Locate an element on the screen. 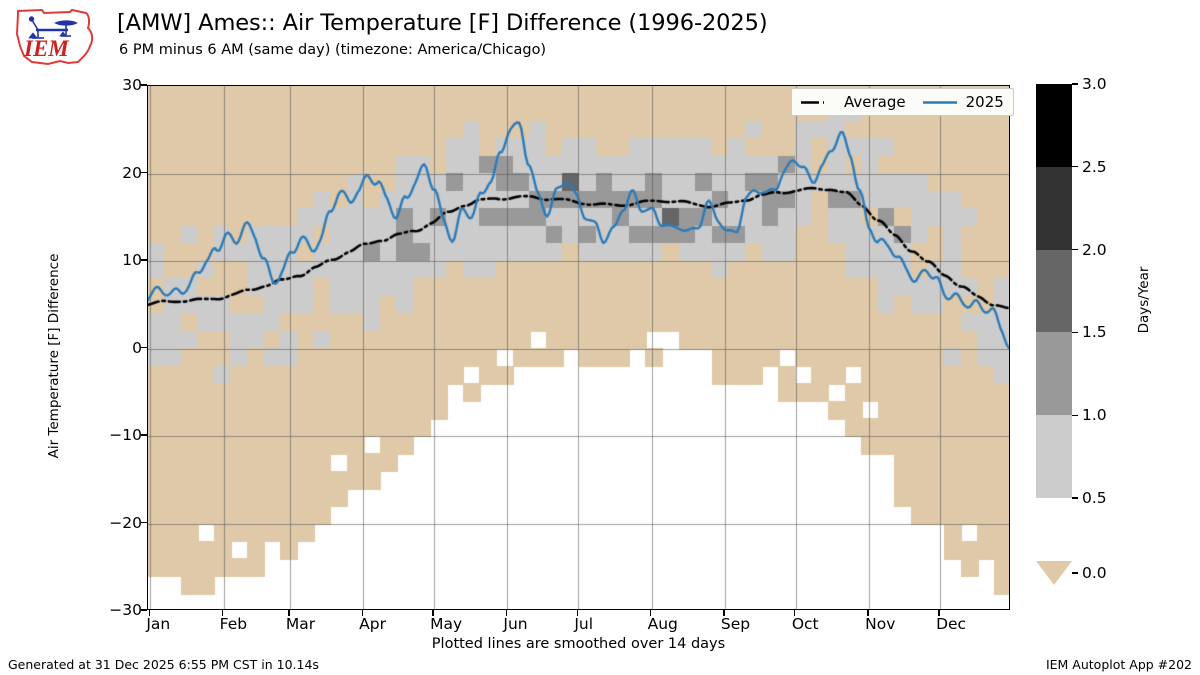 The height and width of the screenshot is (675, 1200). x-axis-tick-label: Apr is located at coordinates (372, 624).